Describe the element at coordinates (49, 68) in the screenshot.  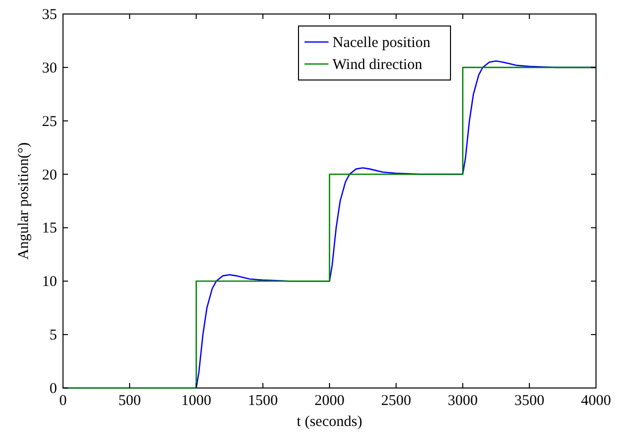
I see `y-tick-label: 30` at that location.